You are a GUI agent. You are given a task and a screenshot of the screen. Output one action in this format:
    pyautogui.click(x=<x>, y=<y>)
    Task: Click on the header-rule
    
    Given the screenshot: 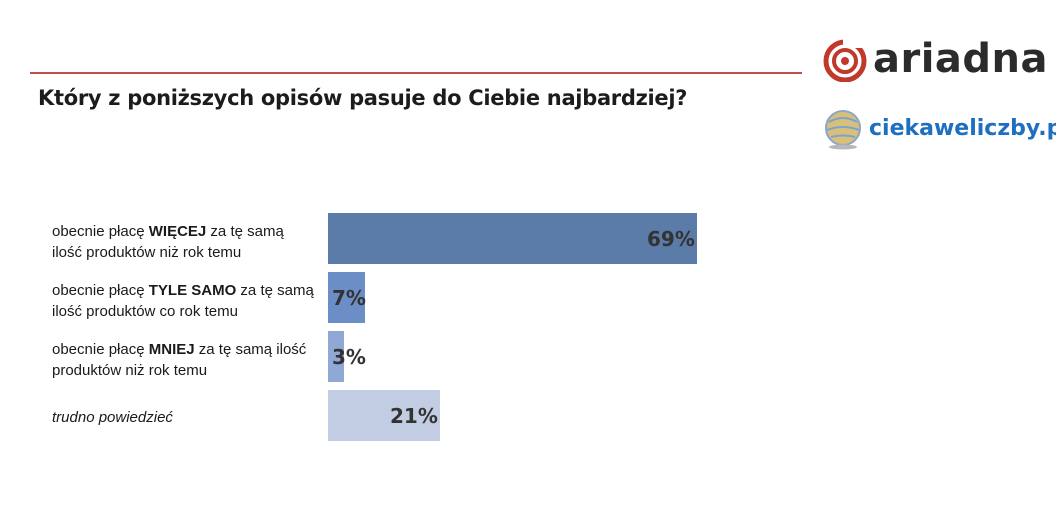 What is the action you would take?
    pyautogui.click(x=416, y=73)
    